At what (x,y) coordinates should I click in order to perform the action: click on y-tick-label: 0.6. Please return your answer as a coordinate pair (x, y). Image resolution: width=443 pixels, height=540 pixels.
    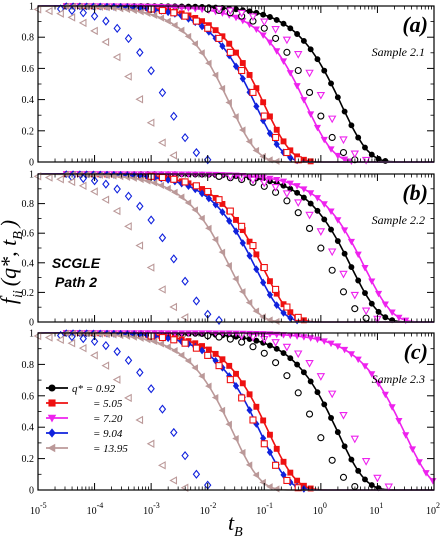
    Looking at the image, I should click on (28, 234).